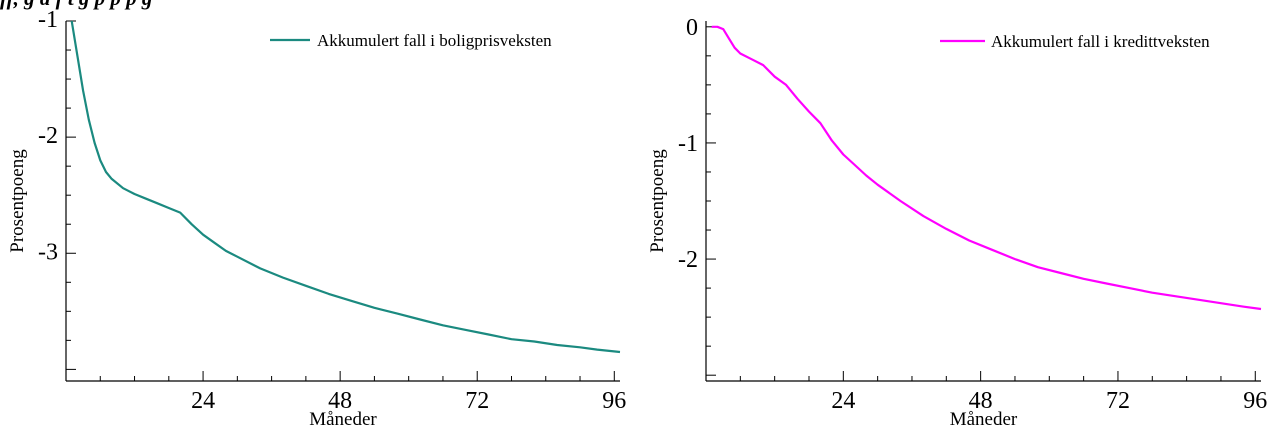 The image size is (1271, 430). Describe the element at coordinates (1100, 41) in the screenshot. I see `legend-label: Akkumulert fall i kredittveksten` at that location.